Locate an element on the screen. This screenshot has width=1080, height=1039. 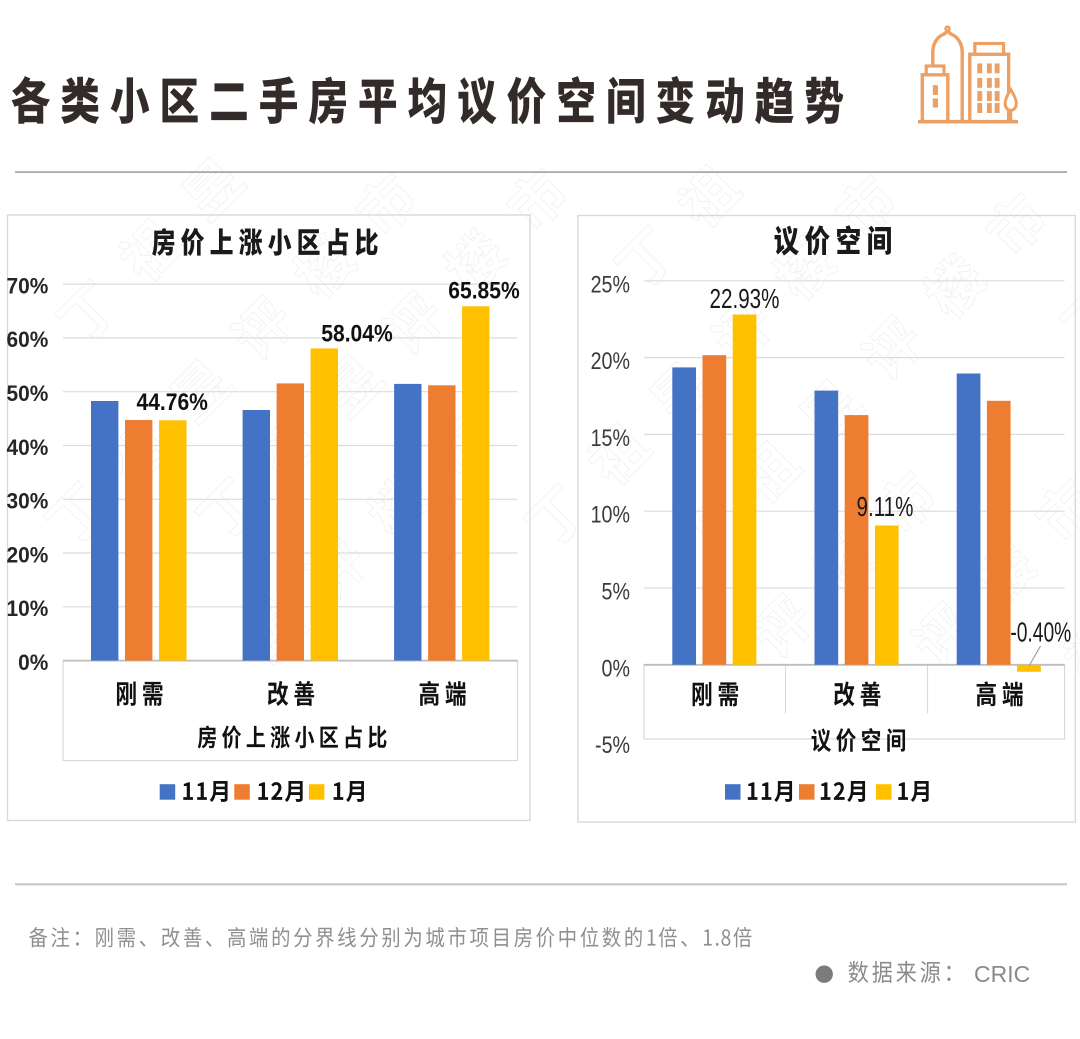
svg-text: 25% is located at coordinates (610, 283).